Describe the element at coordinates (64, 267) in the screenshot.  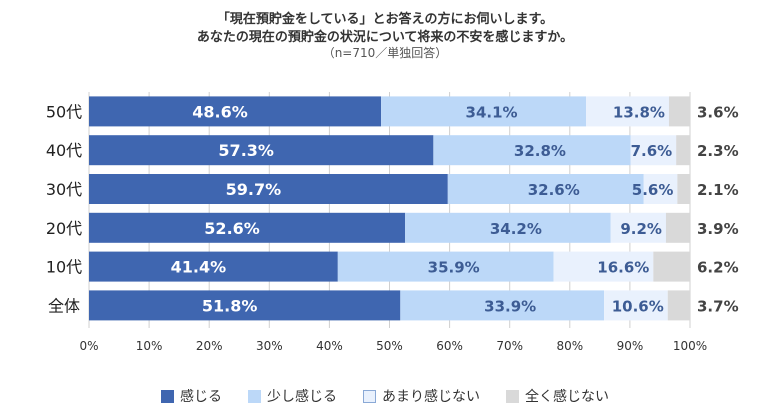
I see `category-label: 10代` at that location.